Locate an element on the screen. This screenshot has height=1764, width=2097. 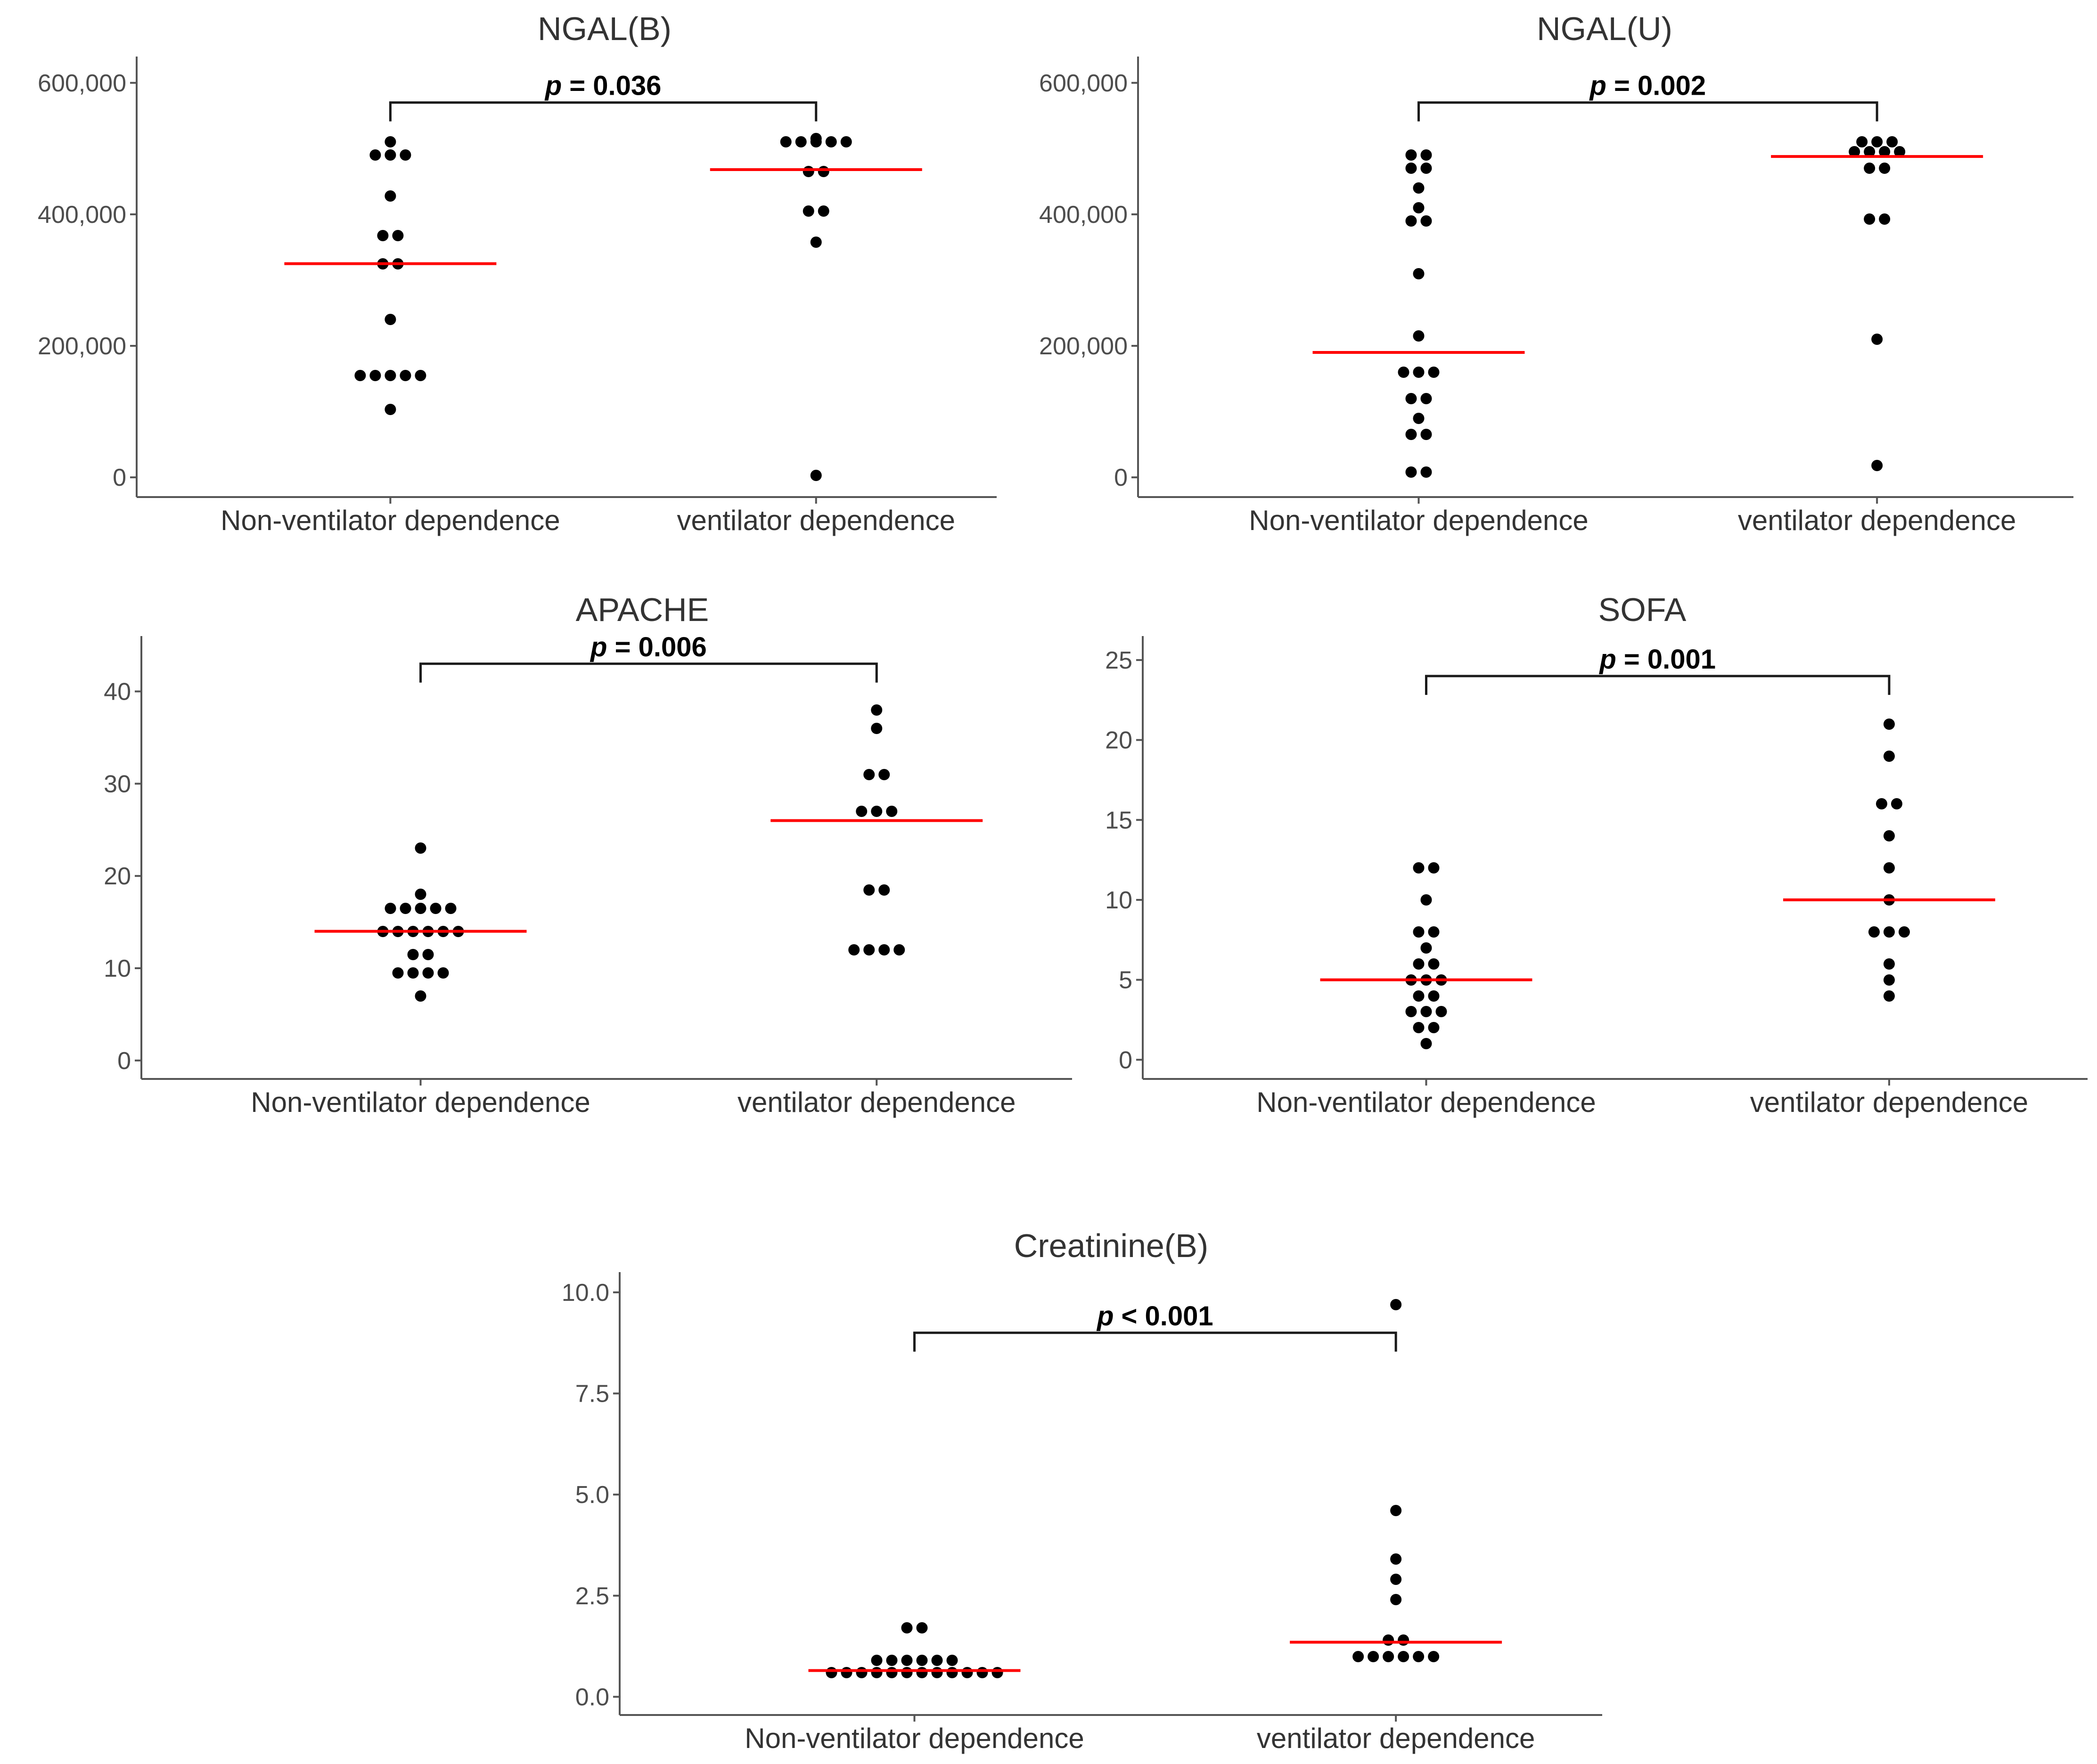
y-tick-label: 15 is located at coordinates (1118, 820).